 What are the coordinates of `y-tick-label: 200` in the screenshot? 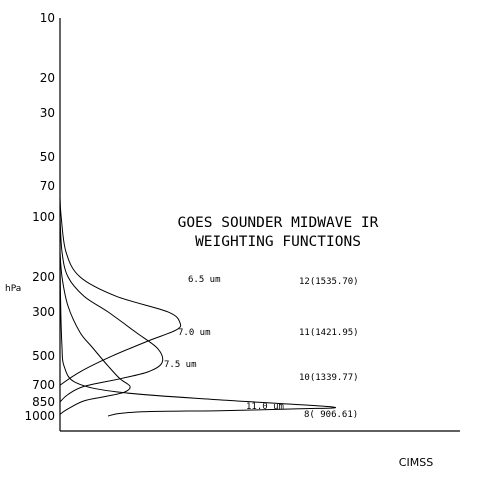 It's located at (43, 277).